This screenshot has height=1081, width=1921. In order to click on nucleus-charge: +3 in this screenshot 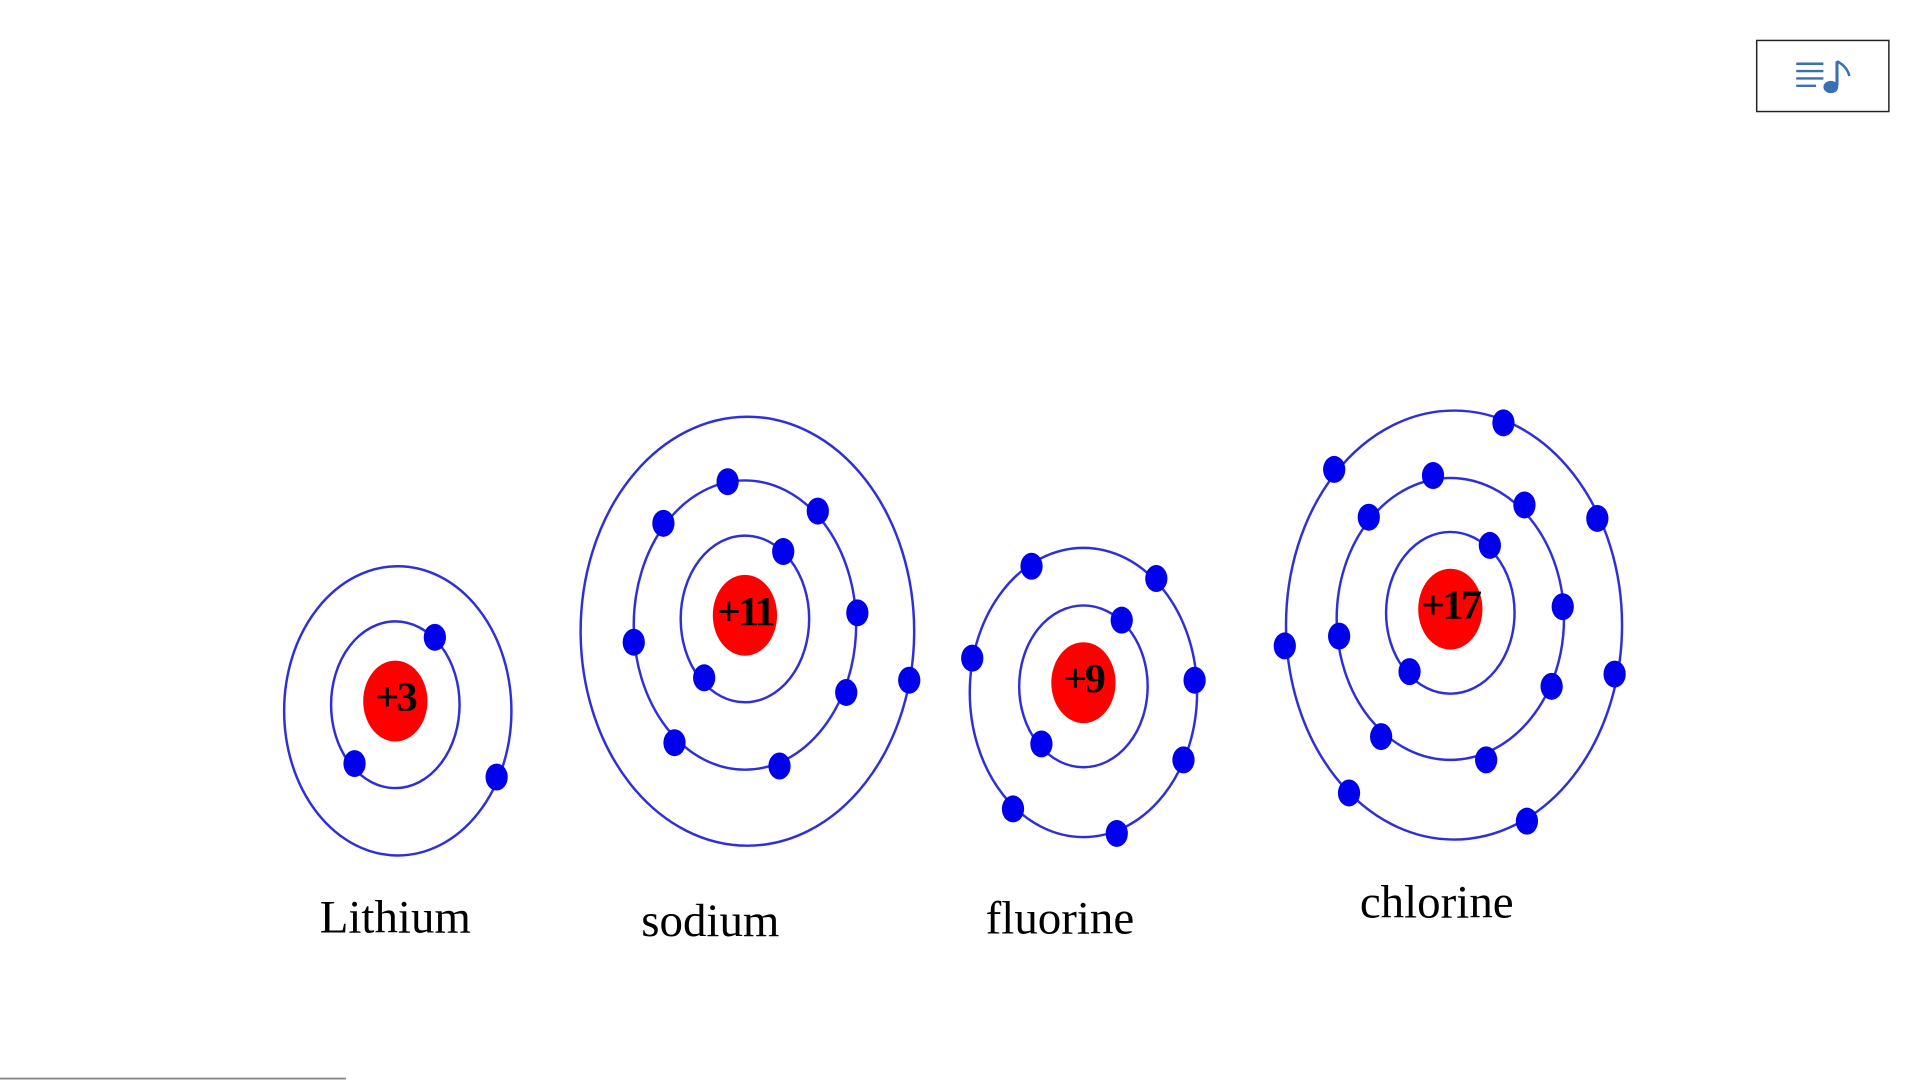, I will do `click(396, 698)`.